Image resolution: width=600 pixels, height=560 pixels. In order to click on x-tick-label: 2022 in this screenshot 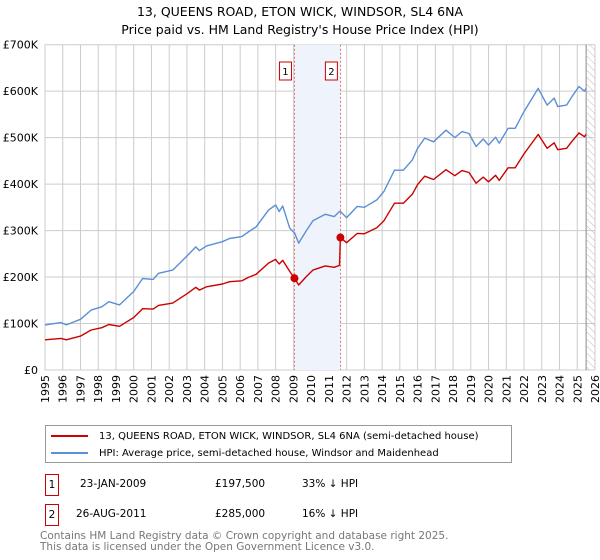, I will do `click(524, 389)`.